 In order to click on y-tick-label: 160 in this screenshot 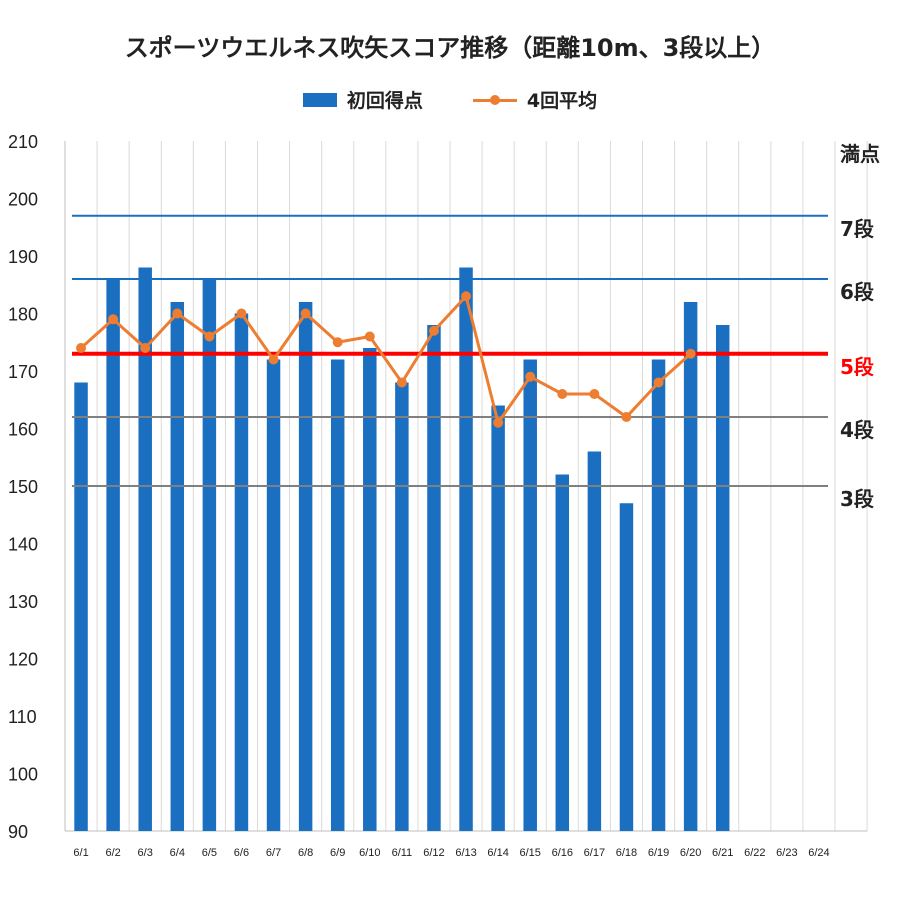, I will do `click(23, 430)`.